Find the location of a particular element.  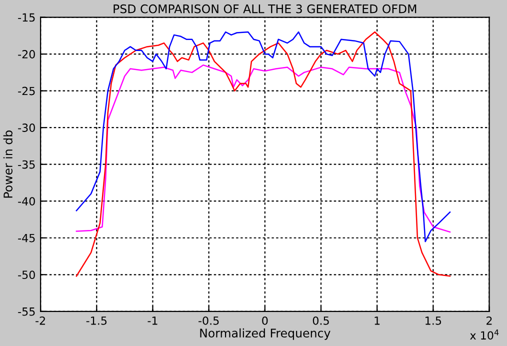

x-tick-label: -1 is located at coordinates (153, 320).